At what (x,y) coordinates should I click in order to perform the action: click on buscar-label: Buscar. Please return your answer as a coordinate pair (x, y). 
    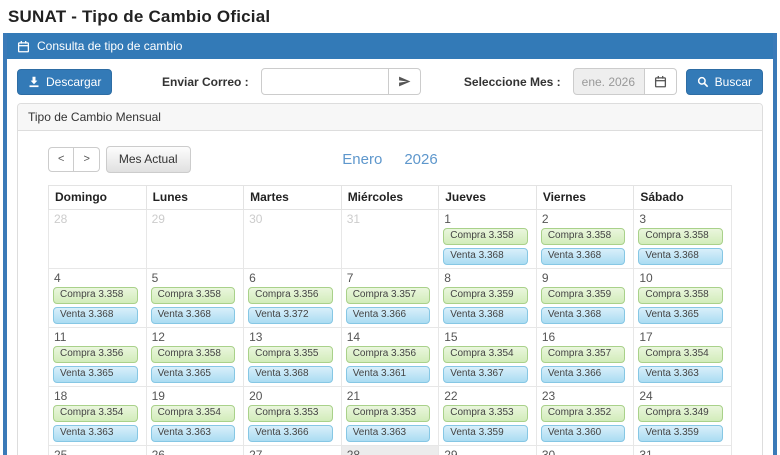
    Looking at the image, I should click on (733, 81).